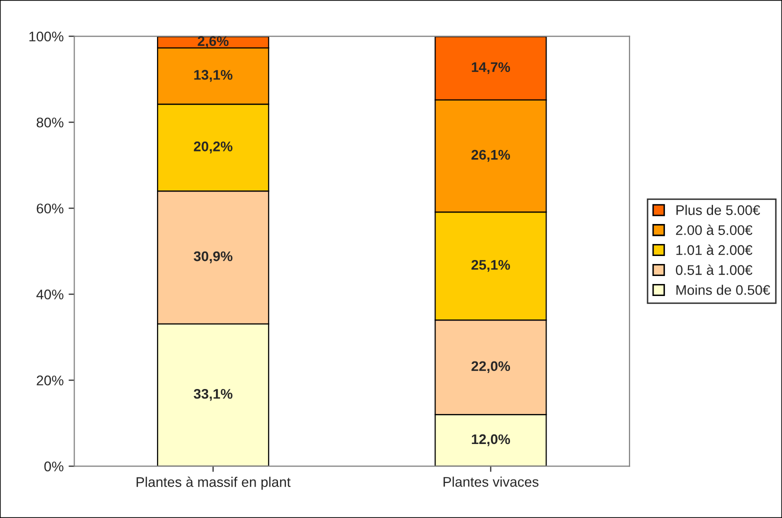 The height and width of the screenshot is (518, 782). What do you see at coordinates (491, 481) in the screenshot?
I see `x-tick-label: Plantes vivaces` at bounding box center [491, 481].